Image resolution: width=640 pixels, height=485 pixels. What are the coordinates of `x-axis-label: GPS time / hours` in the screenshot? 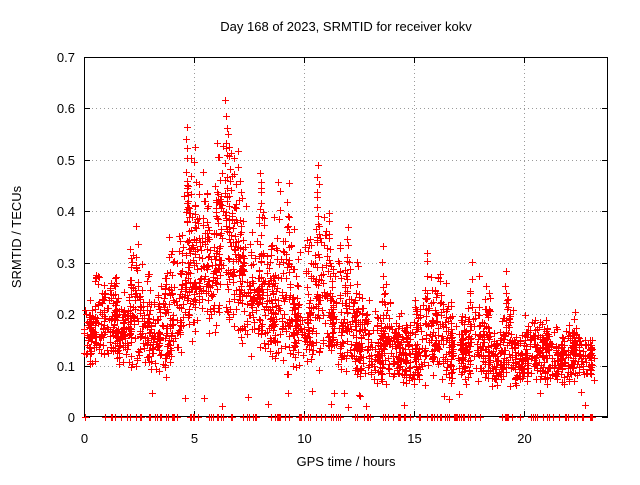 It's located at (346, 461).